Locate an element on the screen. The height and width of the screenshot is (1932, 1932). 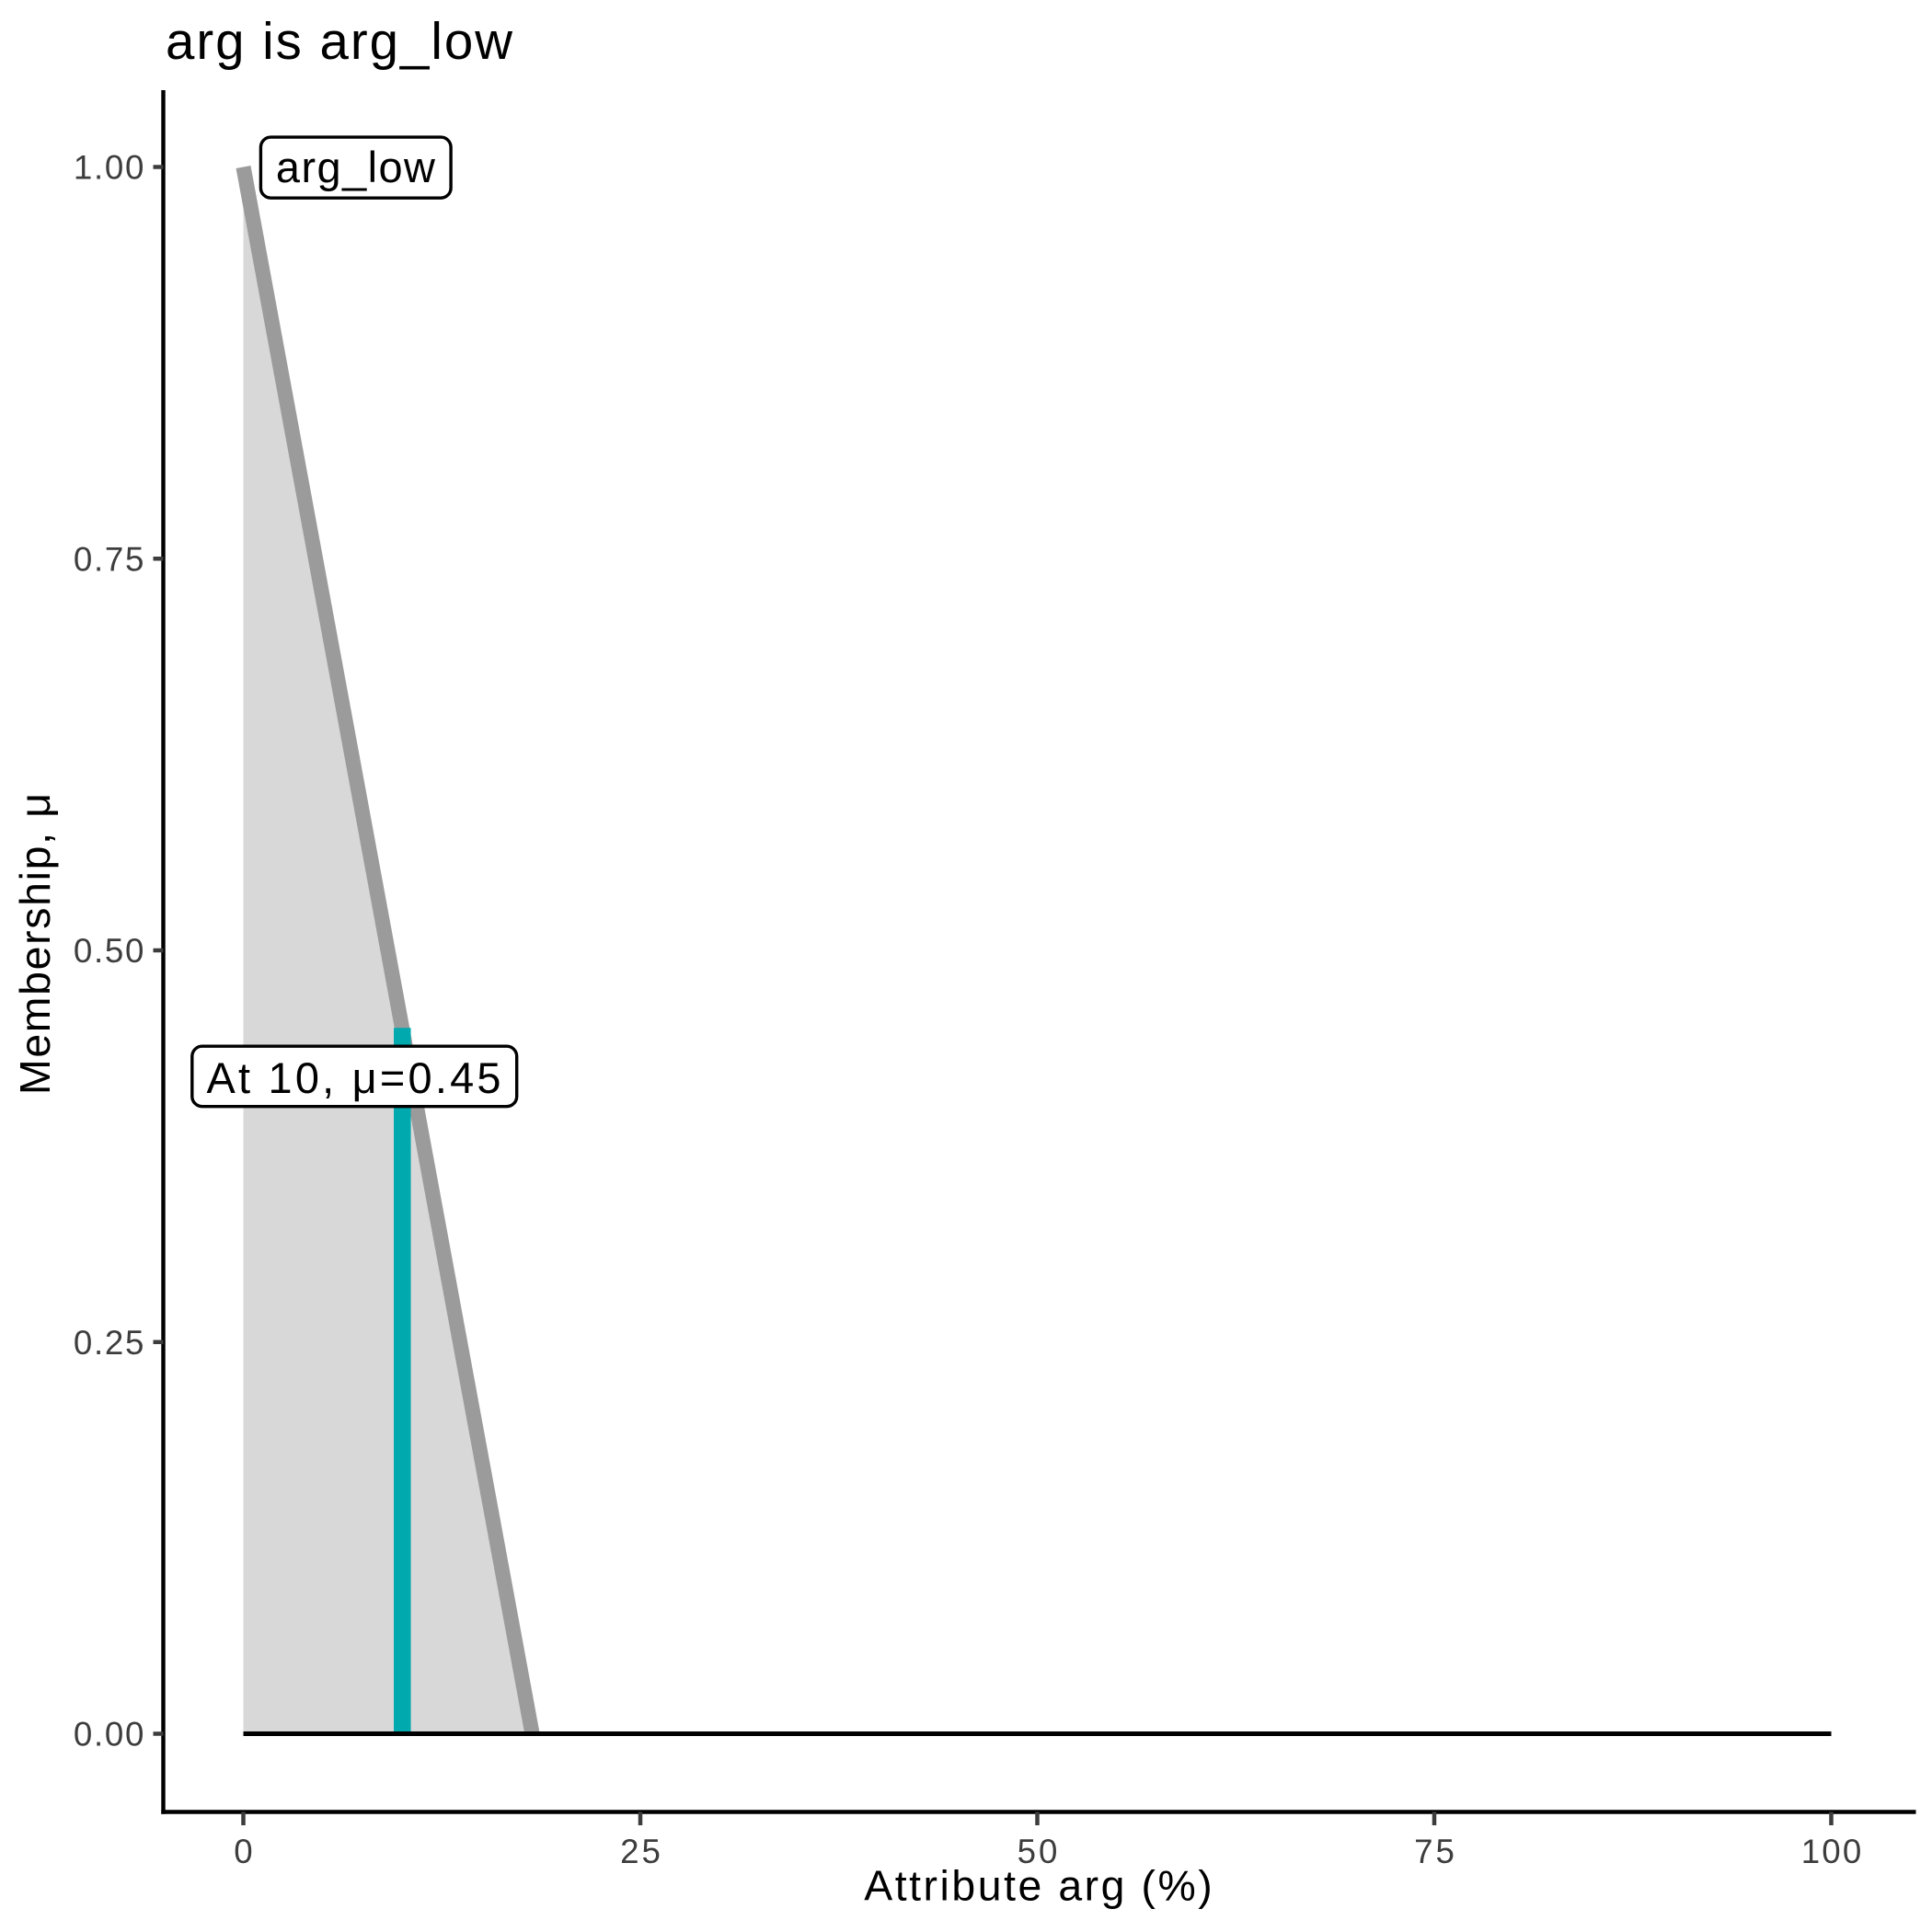
svg-text: 0.75 is located at coordinates (109, 559).